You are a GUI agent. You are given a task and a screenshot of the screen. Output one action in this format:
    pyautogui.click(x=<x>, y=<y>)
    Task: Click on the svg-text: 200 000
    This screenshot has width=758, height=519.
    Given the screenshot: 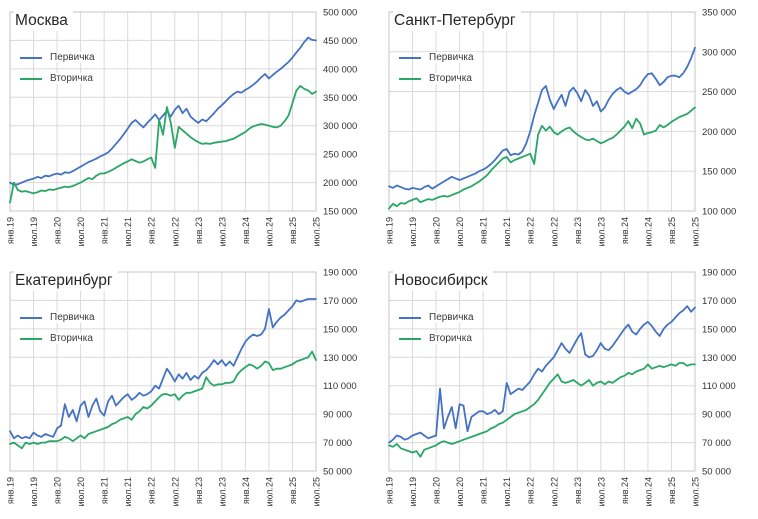 What is the action you would take?
    pyautogui.click(x=719, y=132)
    